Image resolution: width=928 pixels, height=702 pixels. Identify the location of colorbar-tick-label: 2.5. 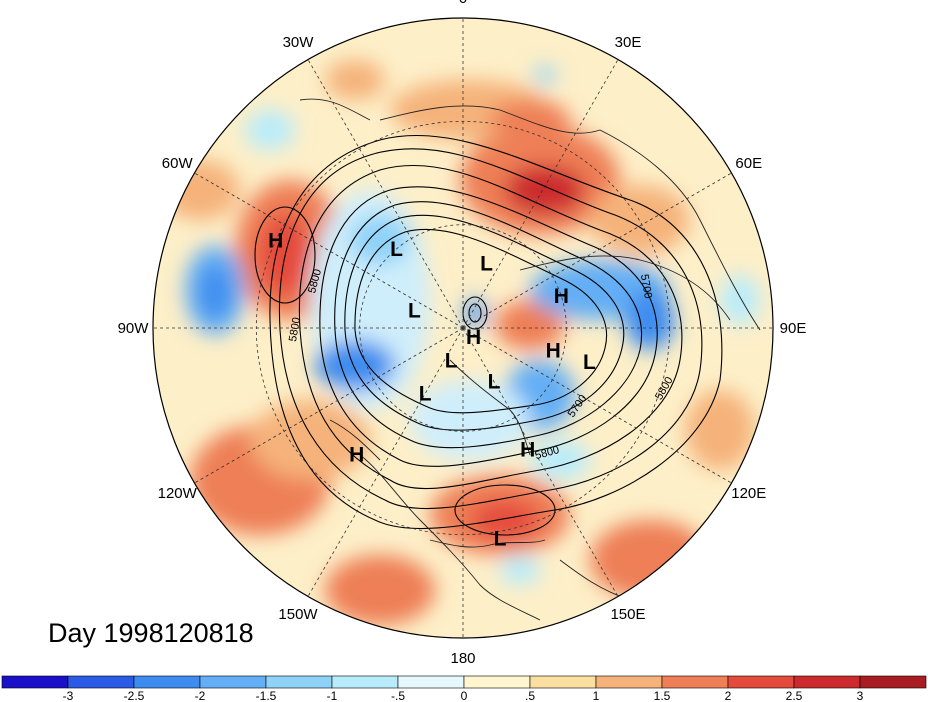
(794, 695).